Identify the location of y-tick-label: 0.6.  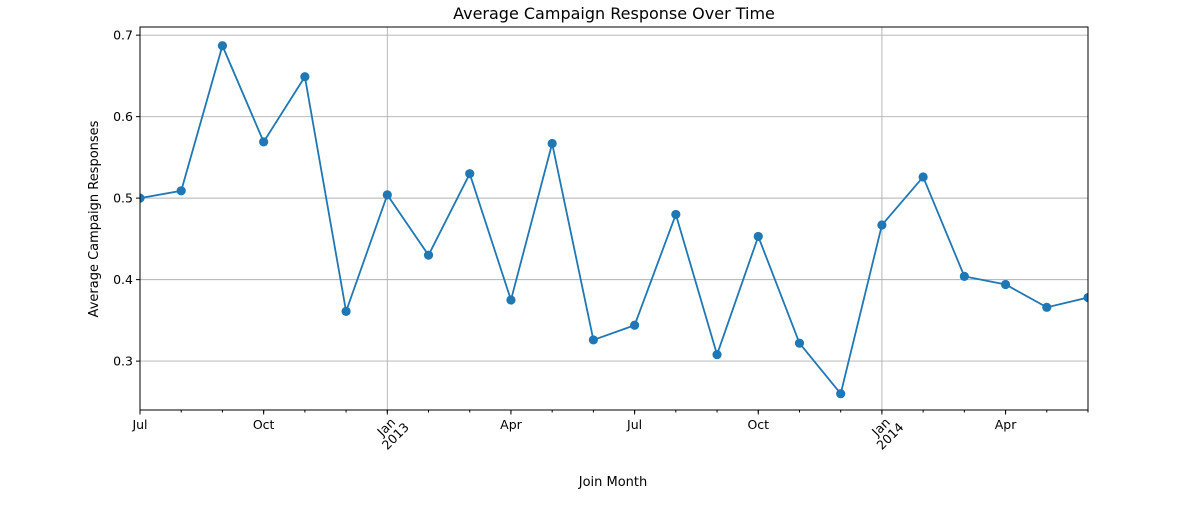
(123, 116).